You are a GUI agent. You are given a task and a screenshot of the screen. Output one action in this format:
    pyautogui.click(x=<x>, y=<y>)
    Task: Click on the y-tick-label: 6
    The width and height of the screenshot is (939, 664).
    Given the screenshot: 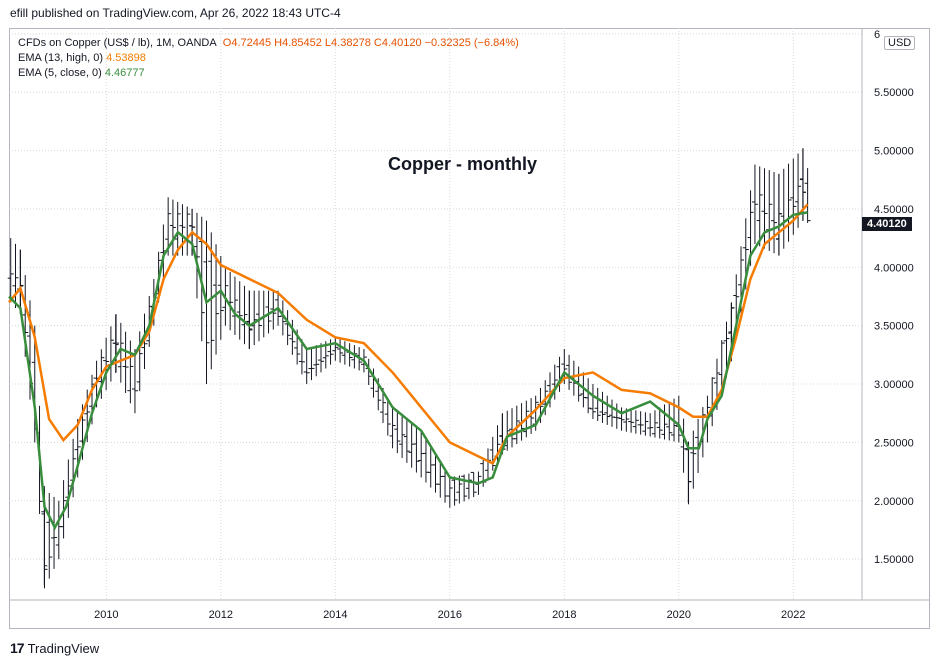 What is the action you would take?
    pyautogui.click(x=877, y=35)
    